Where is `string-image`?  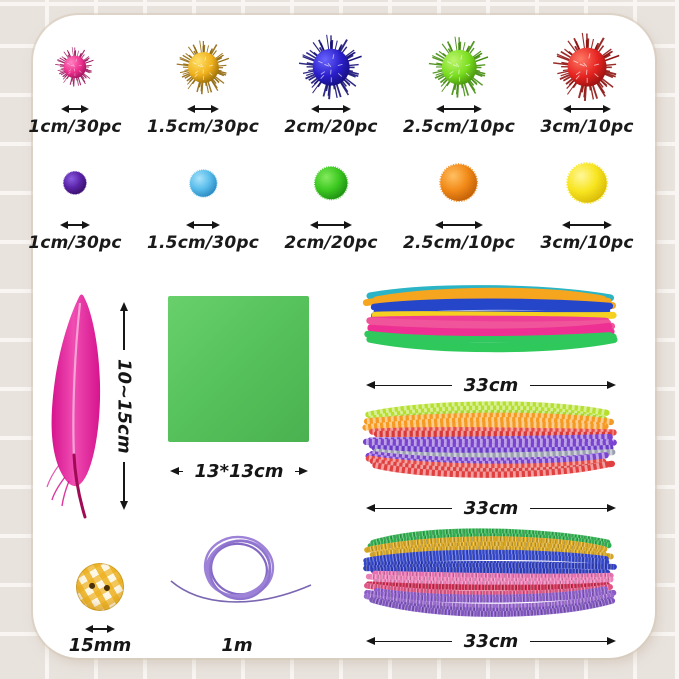 string-image is located at coordinates (241, 569).